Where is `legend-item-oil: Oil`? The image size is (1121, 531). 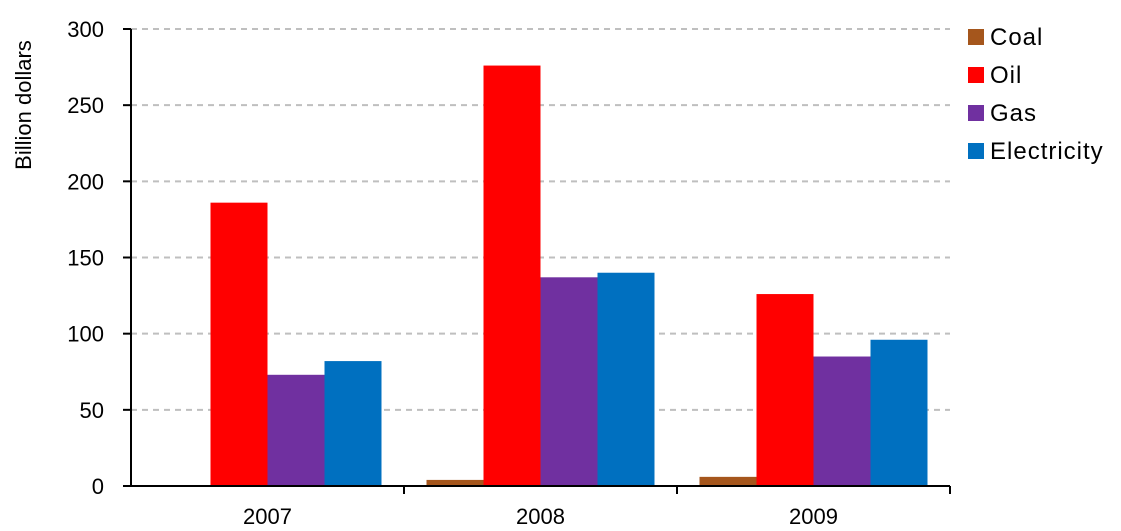 legend-item-oil: Oil is located at coordinates (995, 75).